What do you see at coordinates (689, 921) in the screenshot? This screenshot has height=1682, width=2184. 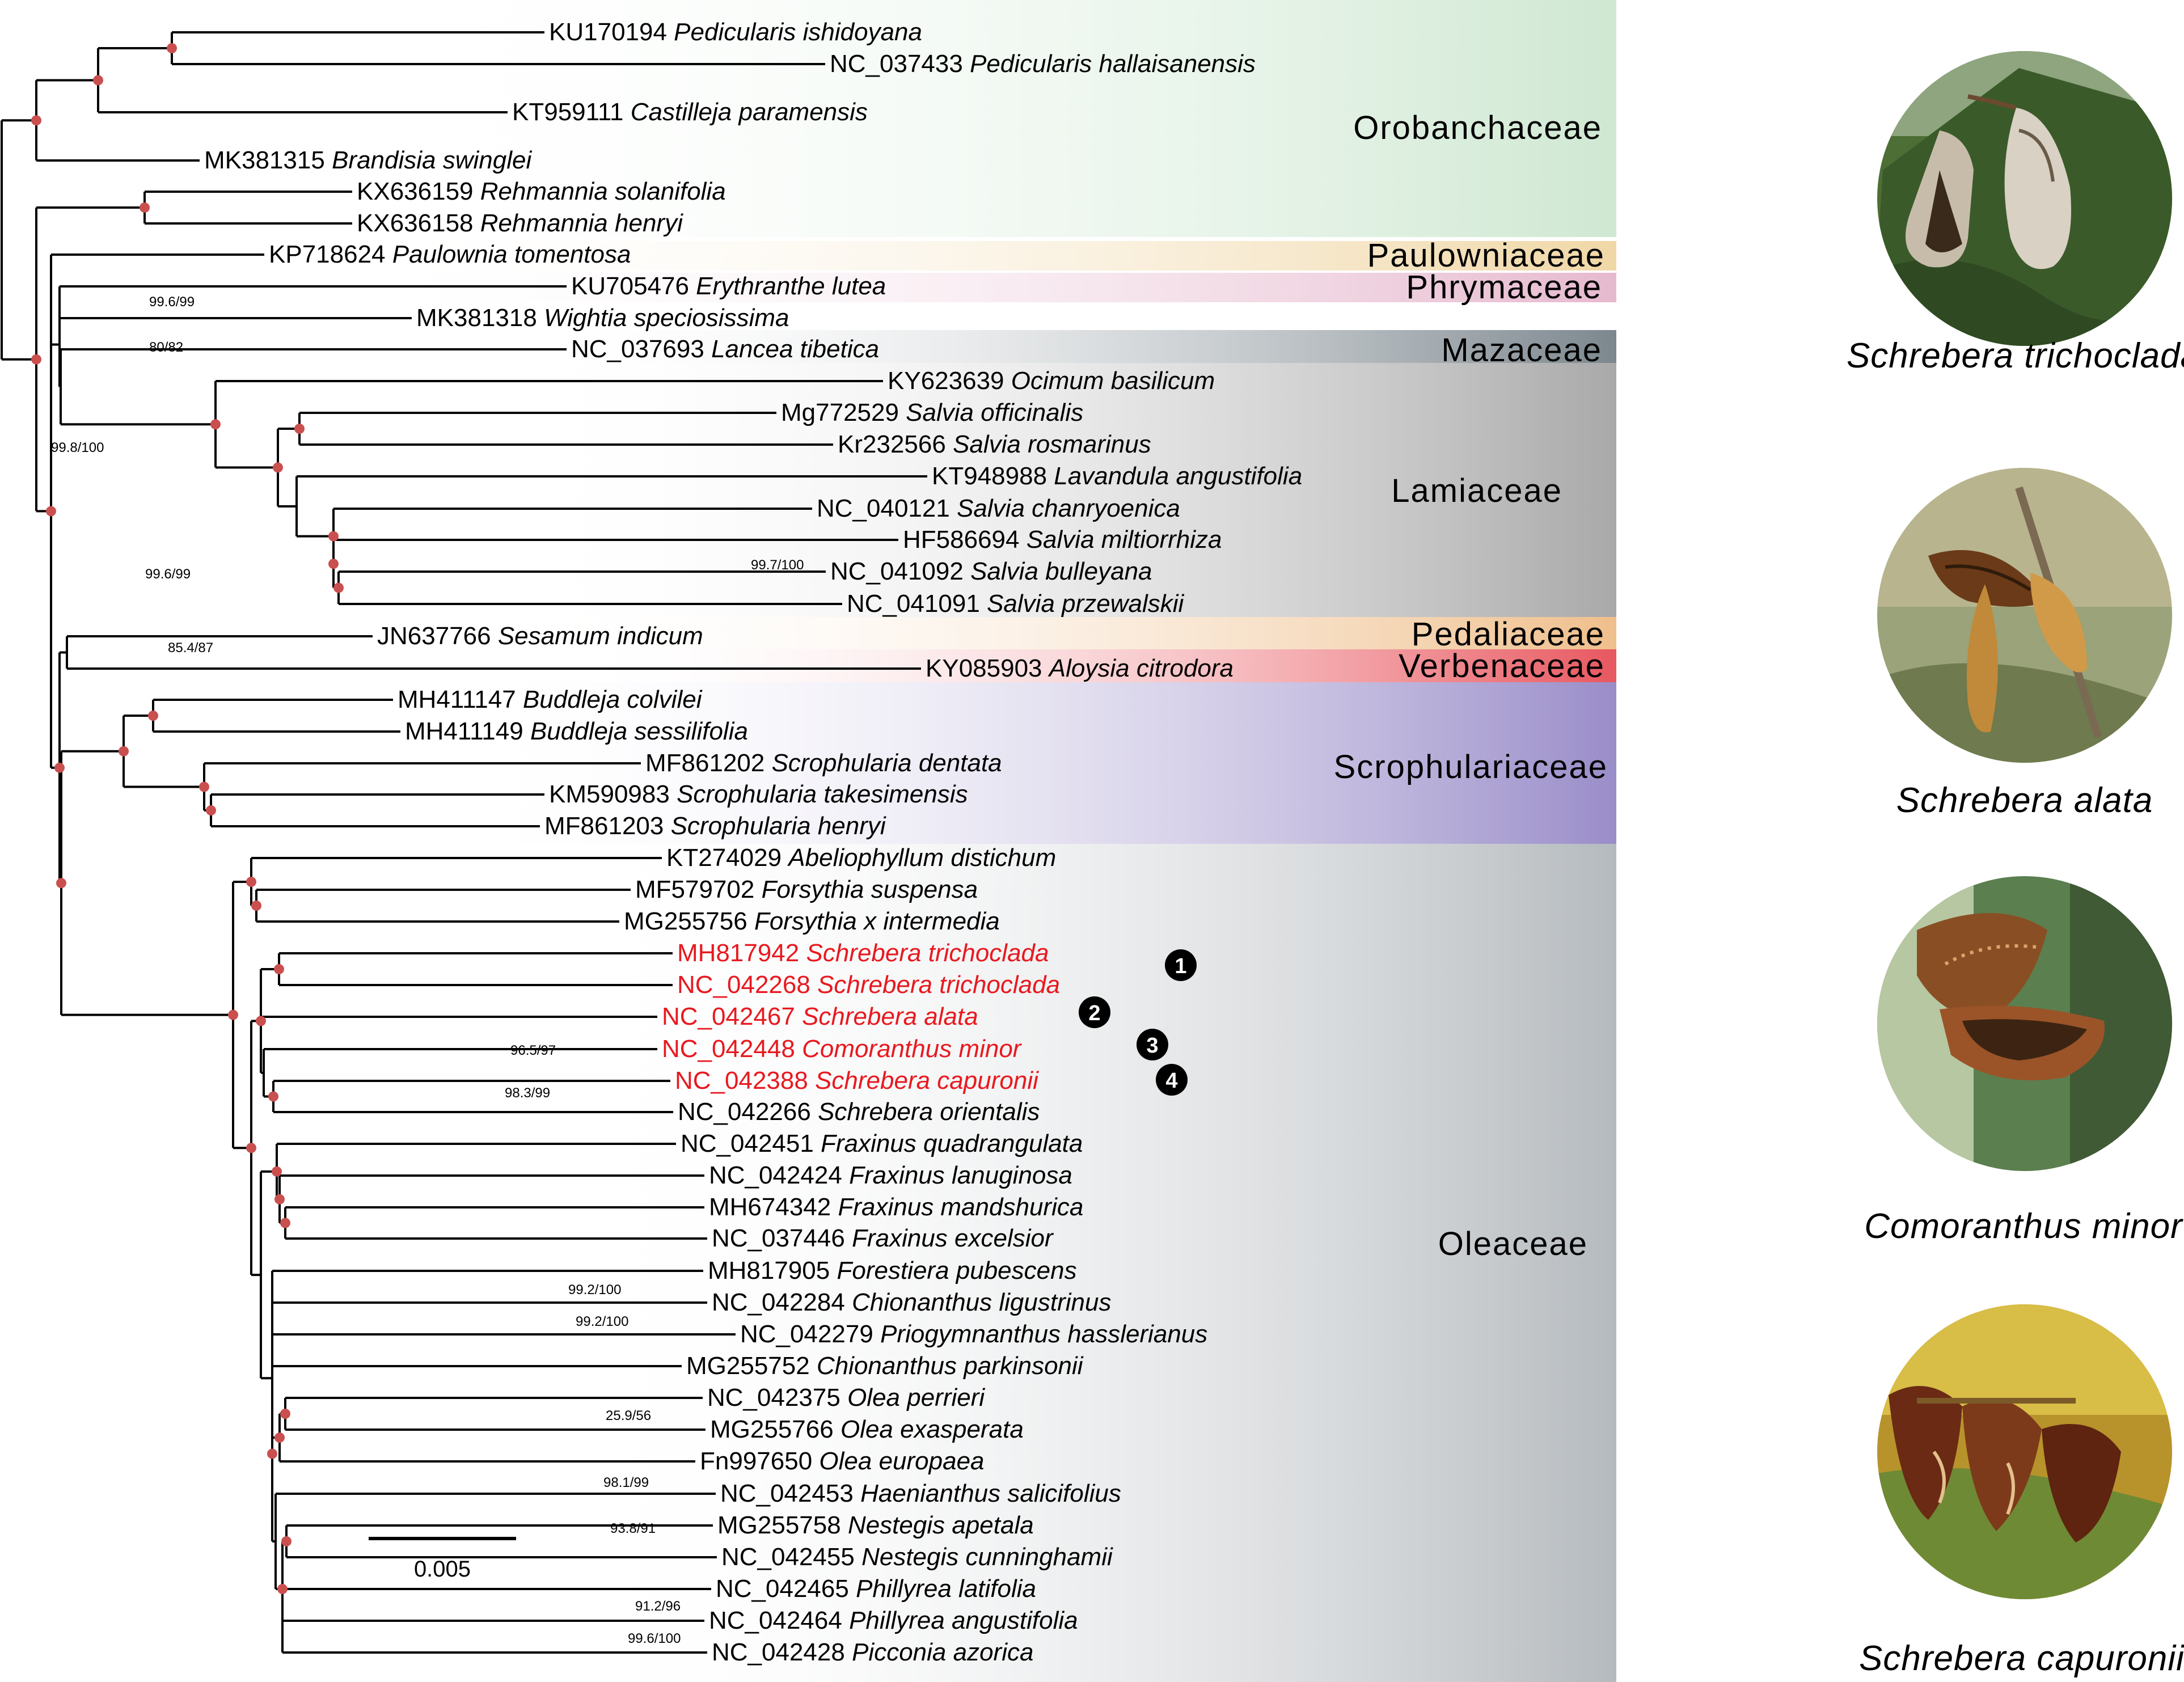 I see `accession-number: MG255756` at bounding box center [689, 921].